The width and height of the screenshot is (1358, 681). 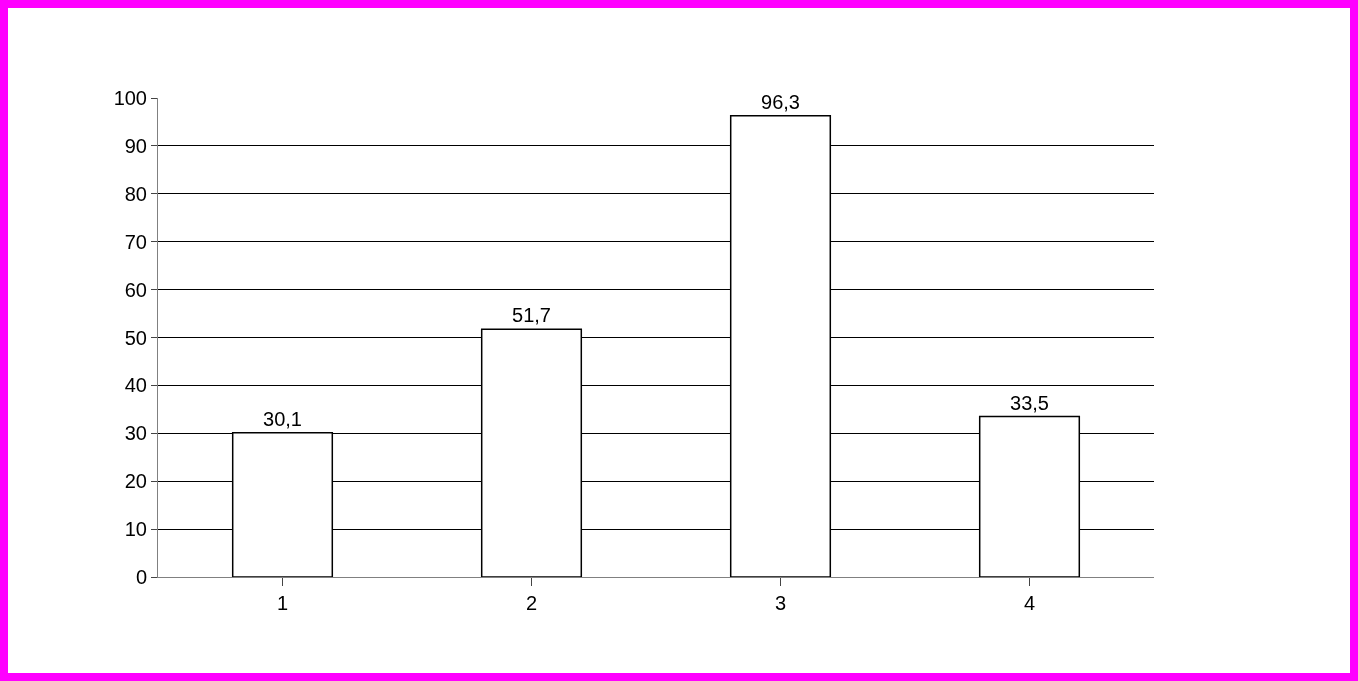 What do you see at coordinates (135, 481) in the screenshot?
I see `y-tick-label: 20` at bounding box center [135, 481].